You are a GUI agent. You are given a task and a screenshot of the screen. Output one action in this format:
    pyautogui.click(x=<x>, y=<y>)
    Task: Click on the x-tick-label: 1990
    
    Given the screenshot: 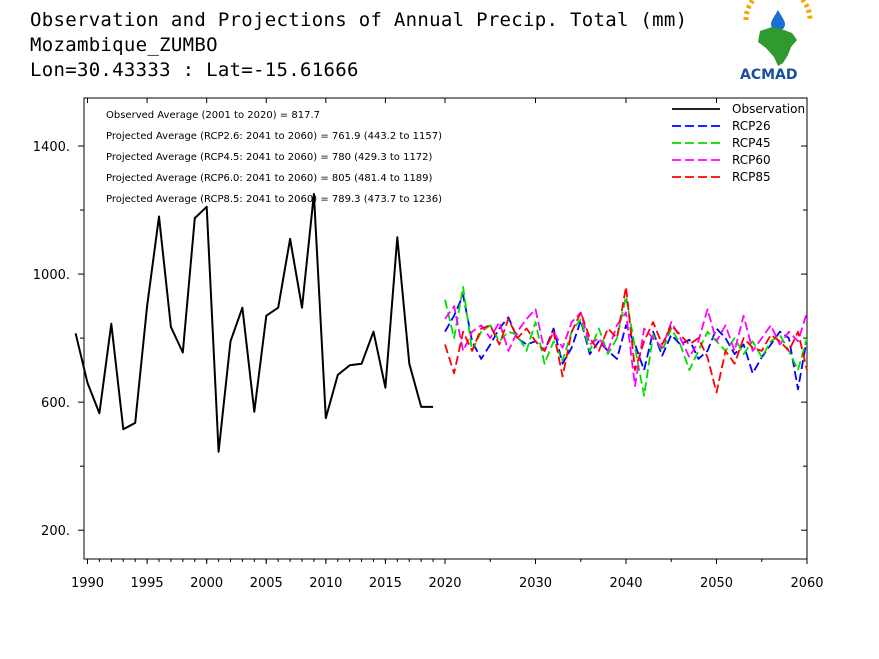 What is the action you would take?
    pyautogui.click(x=87, y=583)
    